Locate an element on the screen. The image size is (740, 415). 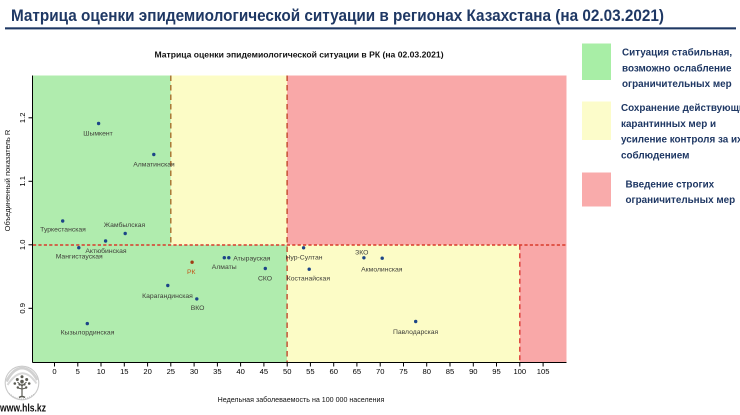
svg-text: Введение строгих is located at coordinates (670, 184).